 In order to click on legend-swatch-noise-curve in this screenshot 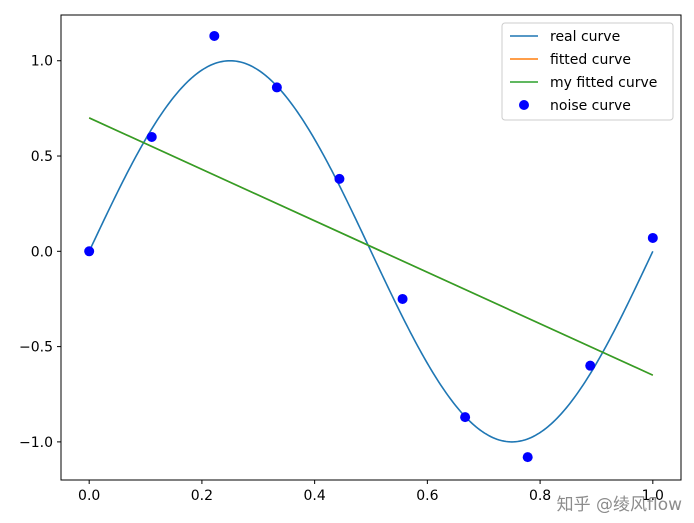, I will do `click(524, 105)`.